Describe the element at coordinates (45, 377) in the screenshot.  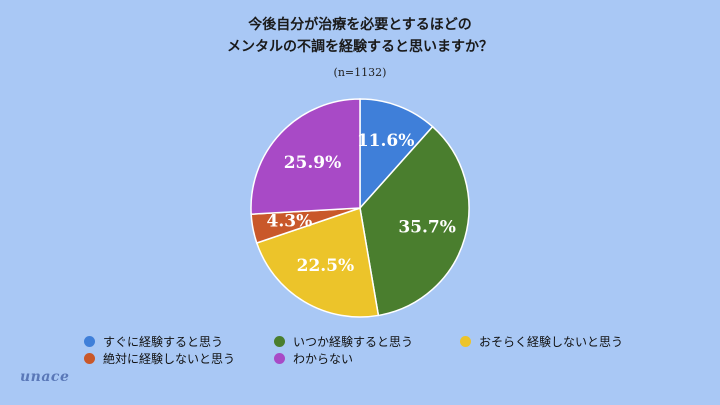
I see `brand-logo: unace` at that location.